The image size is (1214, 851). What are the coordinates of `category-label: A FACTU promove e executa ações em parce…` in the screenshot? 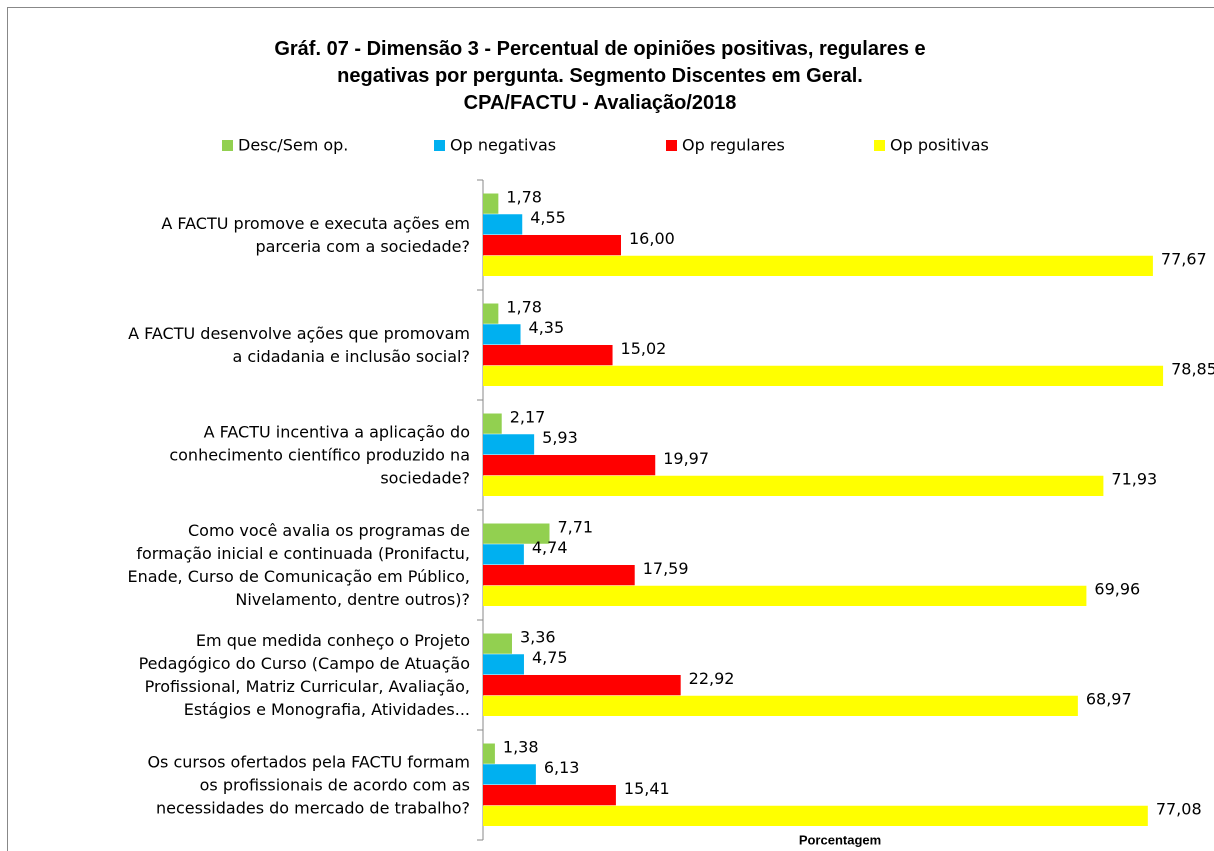 It's located at (315, 235).